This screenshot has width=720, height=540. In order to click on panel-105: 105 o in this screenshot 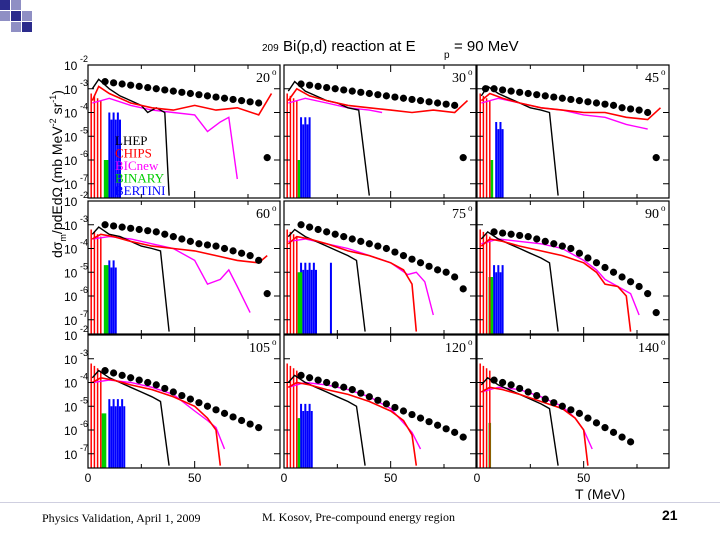, I will do `click(184, 401)`.